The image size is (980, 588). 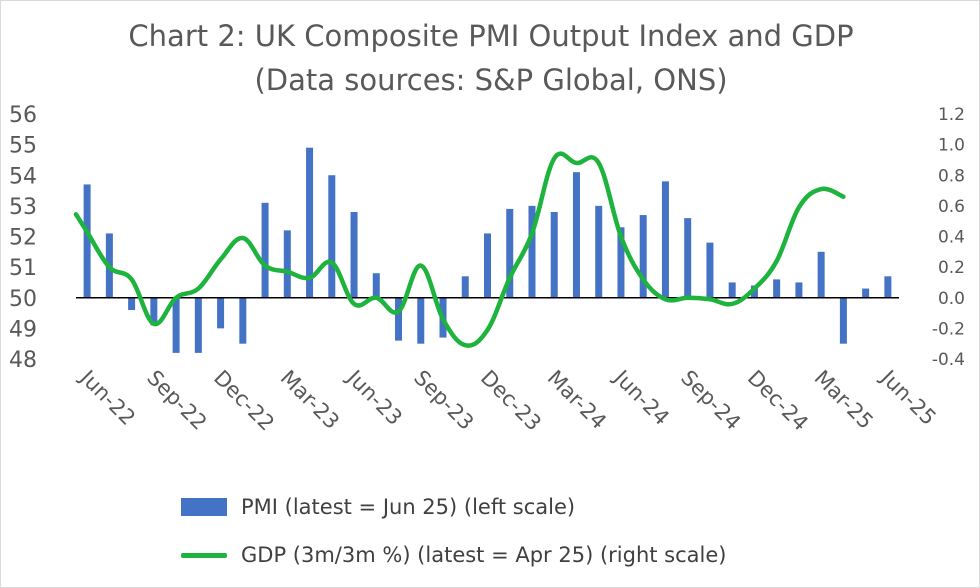 What do you see at coordinates (374, 397) in the screenshot?
I see `x-axis-tick-label: Jun-23` at bounding box center [374, 397].